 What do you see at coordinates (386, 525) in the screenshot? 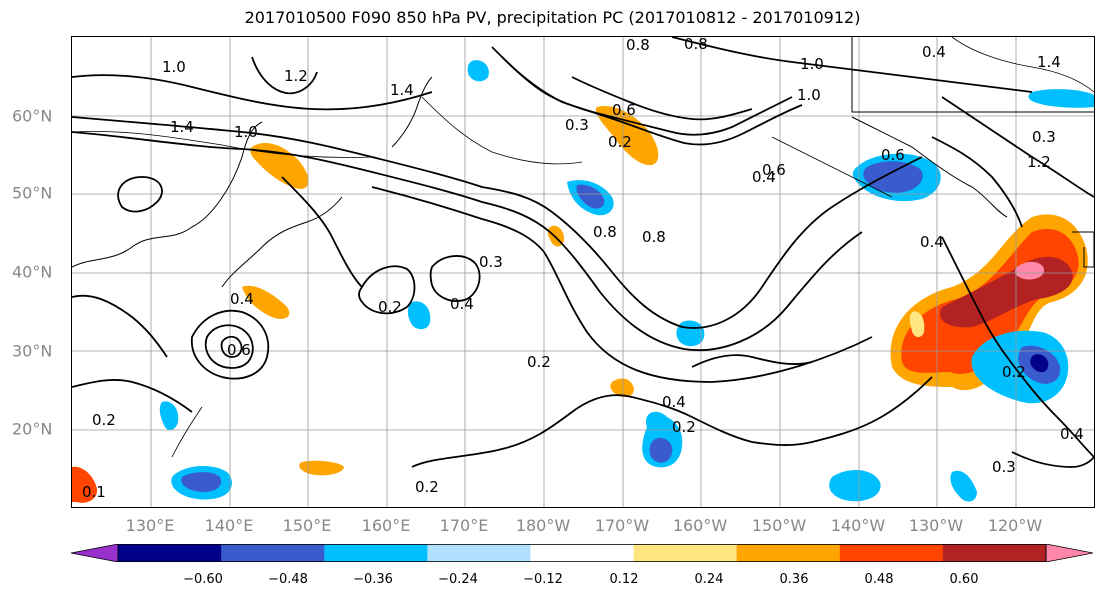
I see `lon-label: 160°E` at bounding box center [386, 525].